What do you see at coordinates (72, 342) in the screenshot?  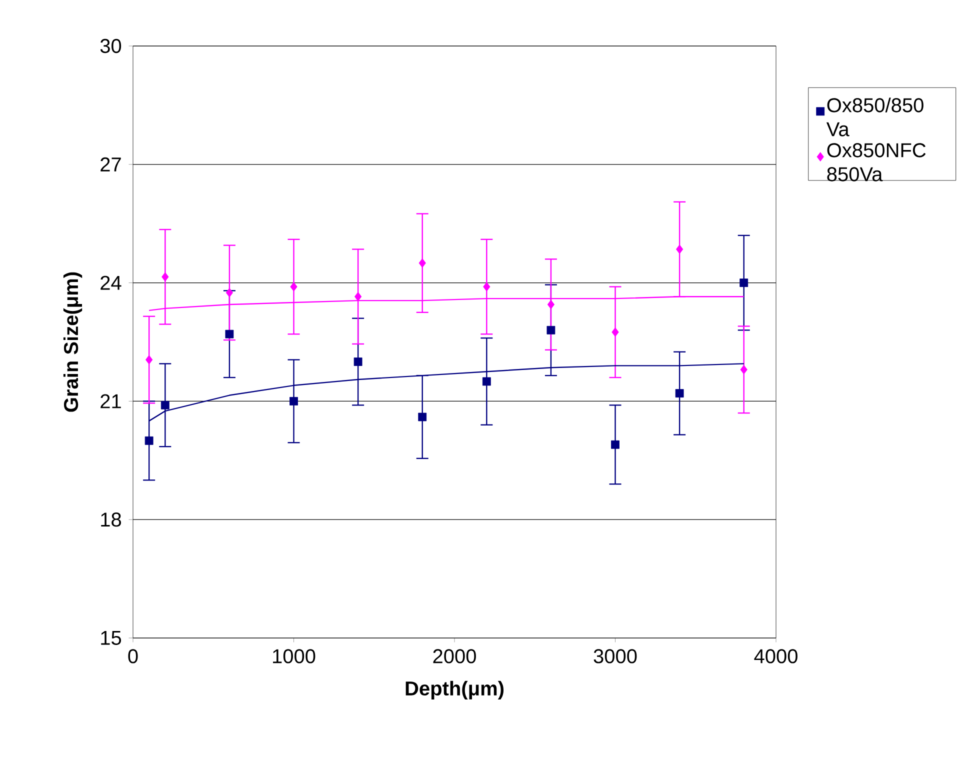 I see `y-axis-title: Grain Size(μm)` at bounding box center [72, 342].